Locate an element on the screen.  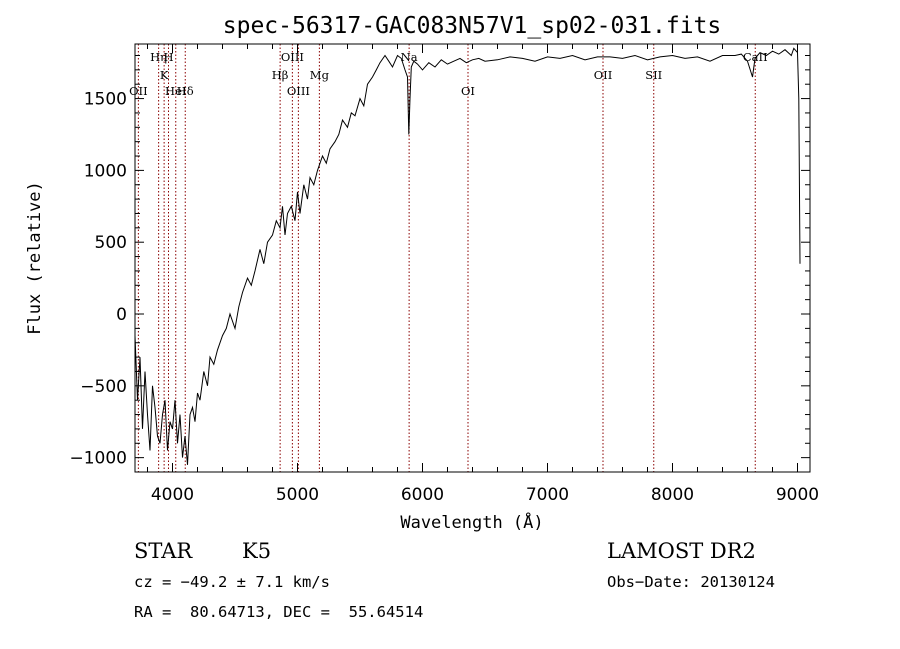
marker-label-2: K is located at coordinates (164, 75).